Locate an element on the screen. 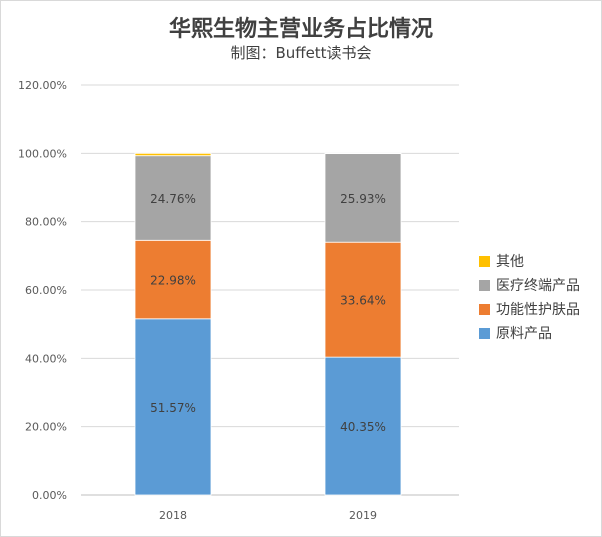 This screenshot has height=537, width=602. data-label: 25.93% is located at coordinates (363, 199).